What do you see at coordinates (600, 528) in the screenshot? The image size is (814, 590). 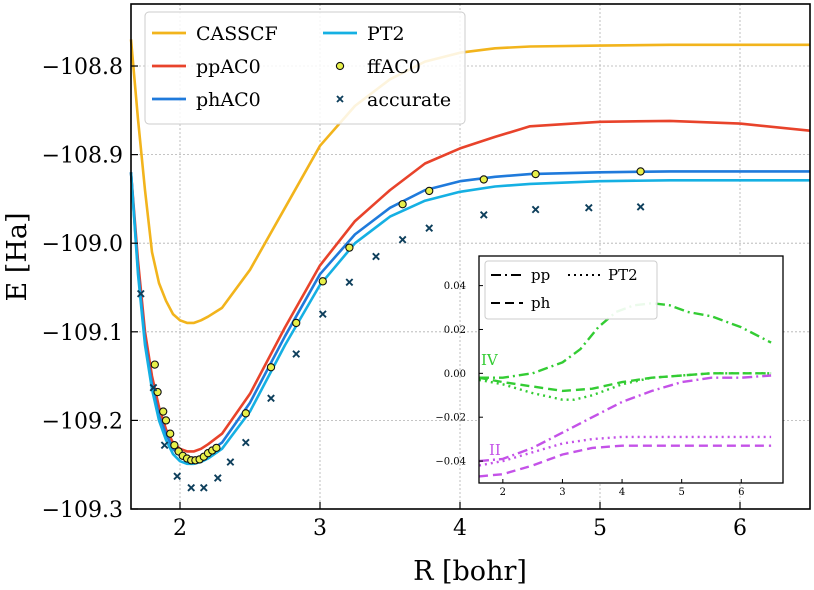 I see `x-tick-label: 5` at bounding box center [600, 528].